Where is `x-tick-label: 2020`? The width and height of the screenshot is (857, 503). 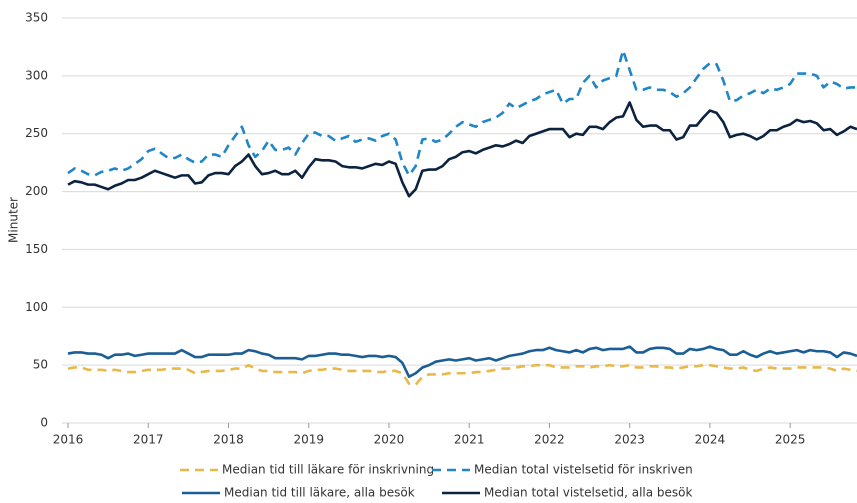
x-tick-label: 2020 is located at coordinates (389, 440).